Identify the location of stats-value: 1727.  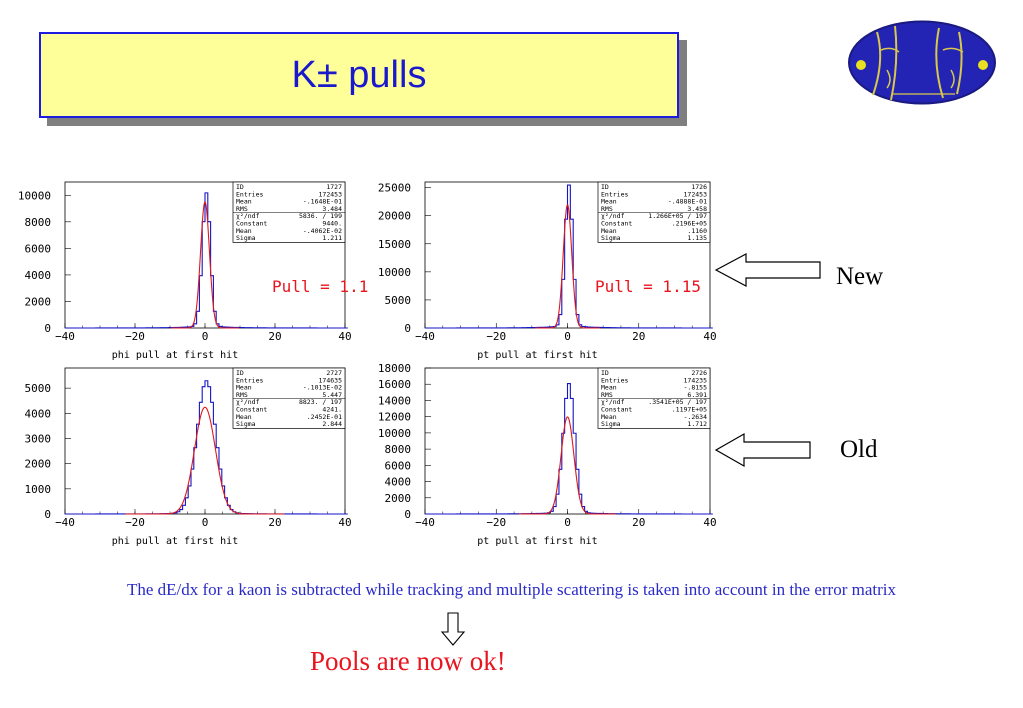
(334, 187).